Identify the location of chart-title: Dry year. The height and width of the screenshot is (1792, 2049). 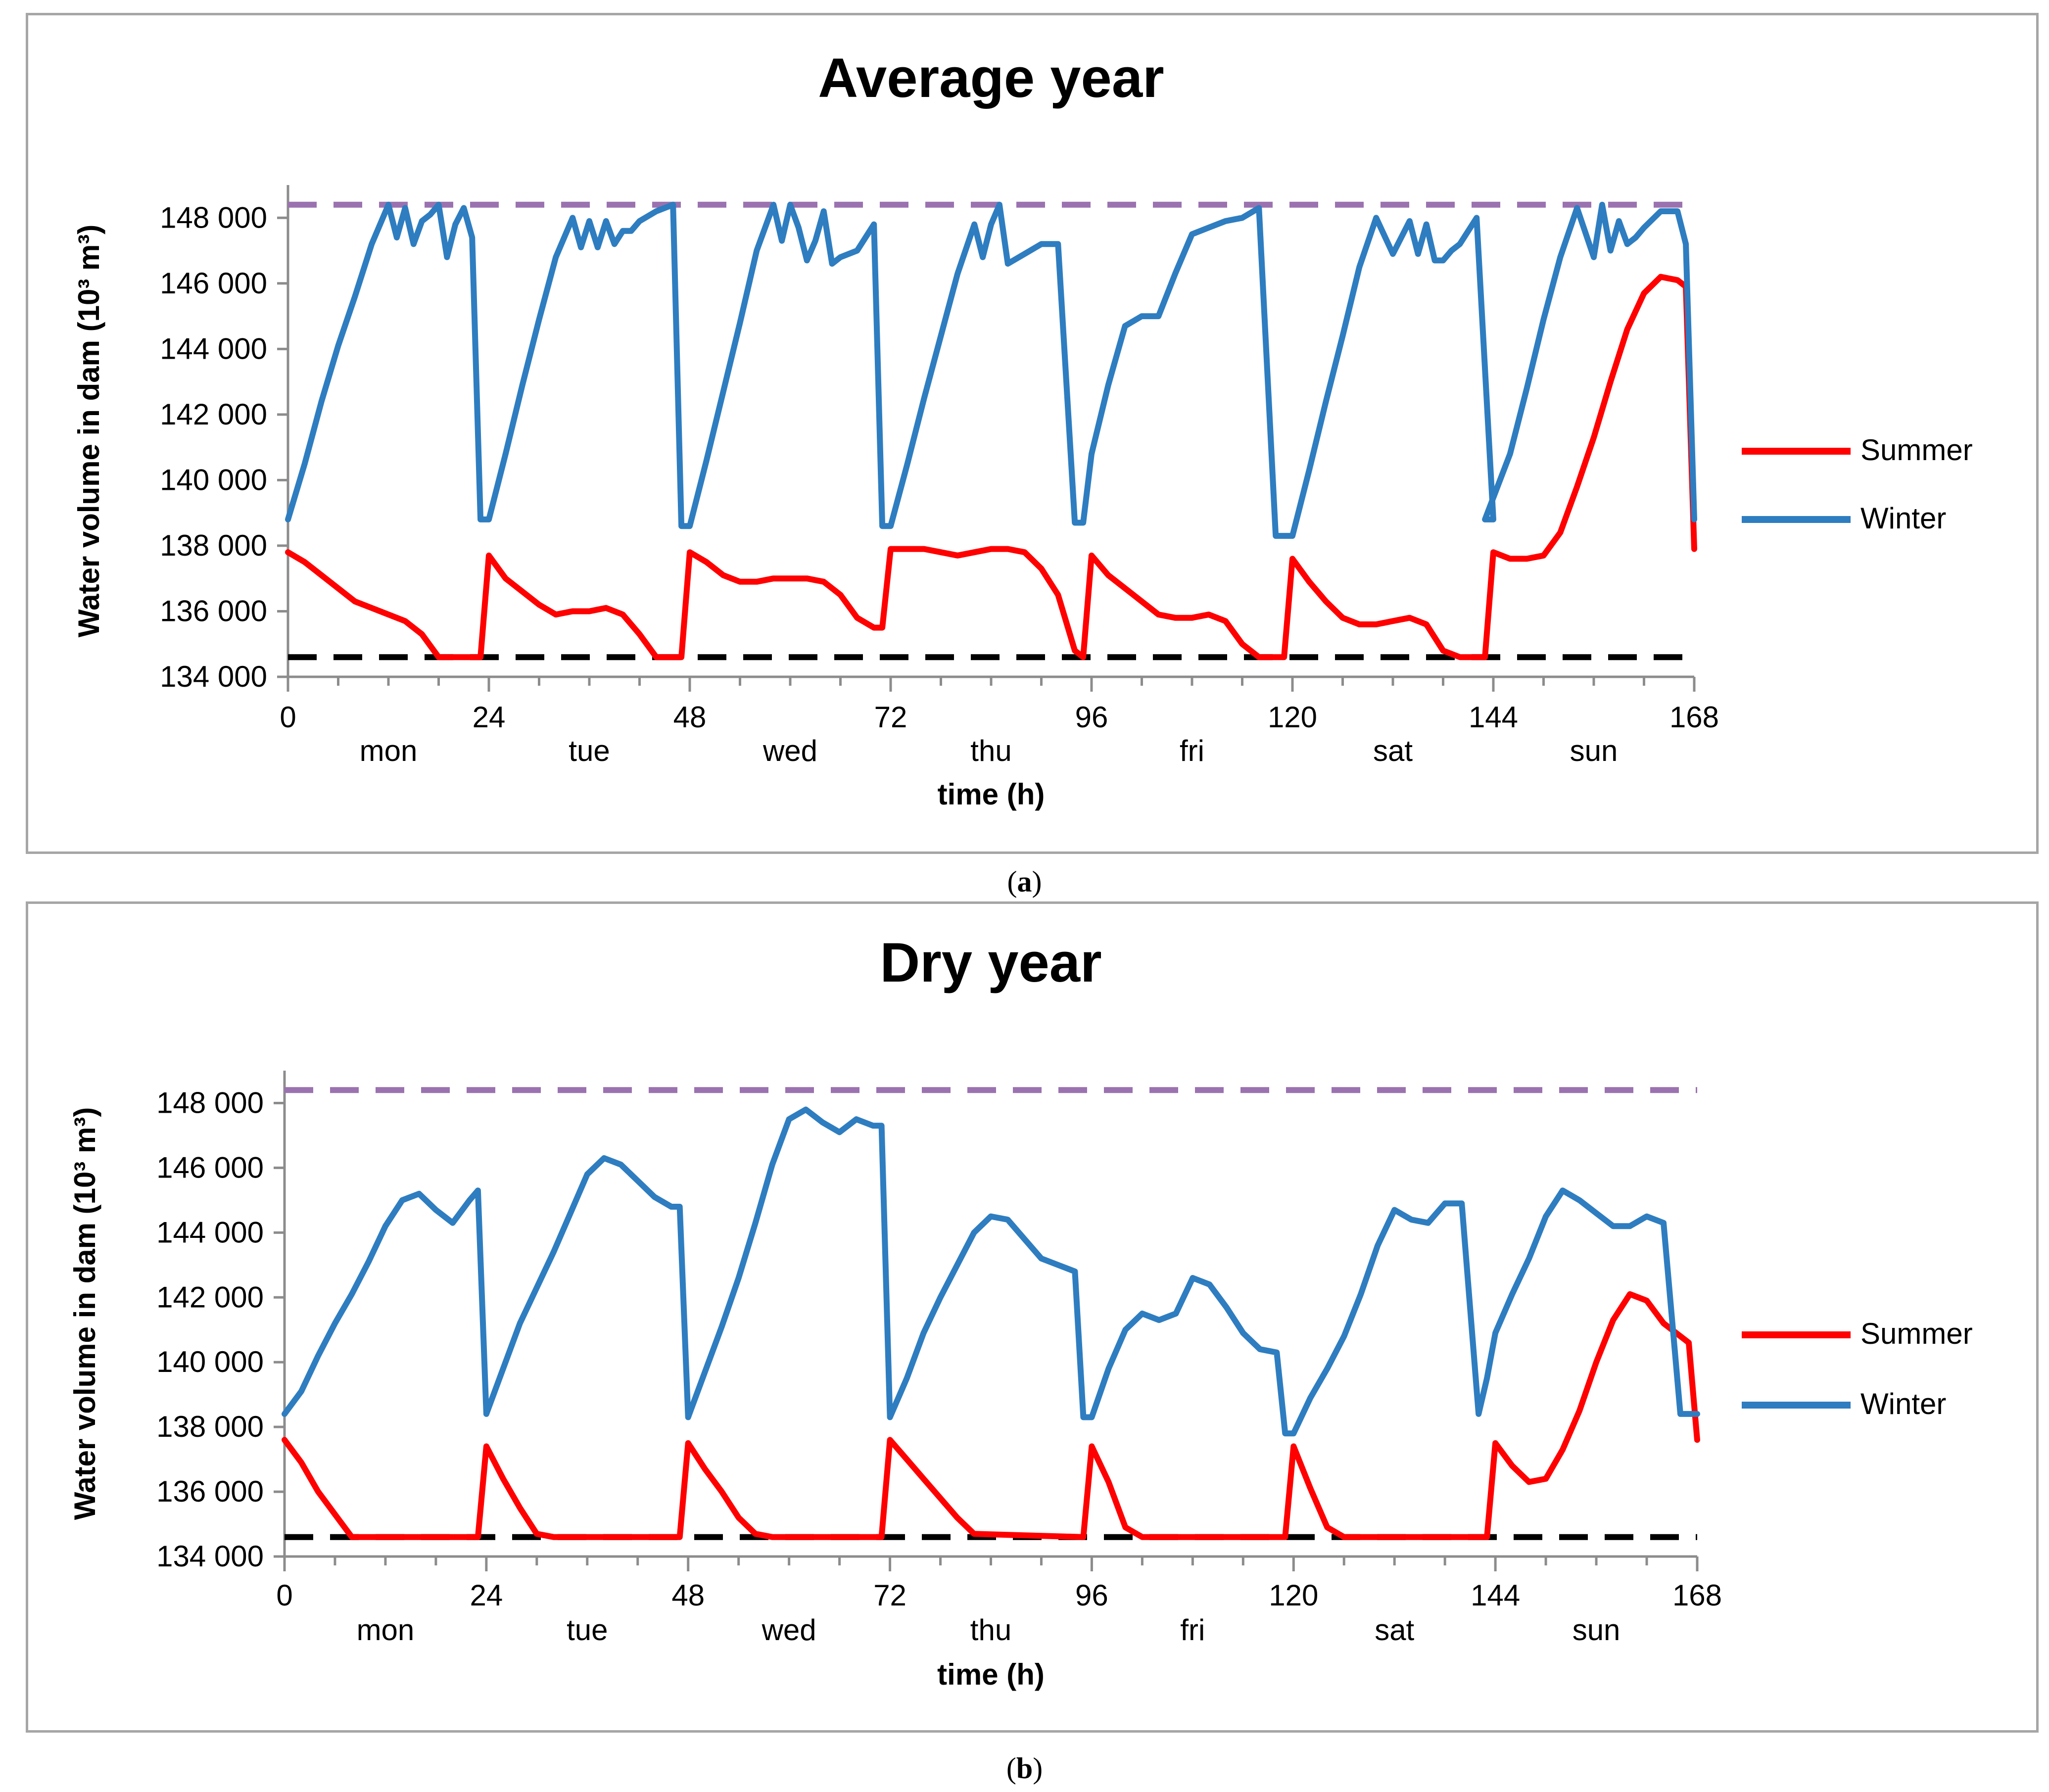
(991, 962).